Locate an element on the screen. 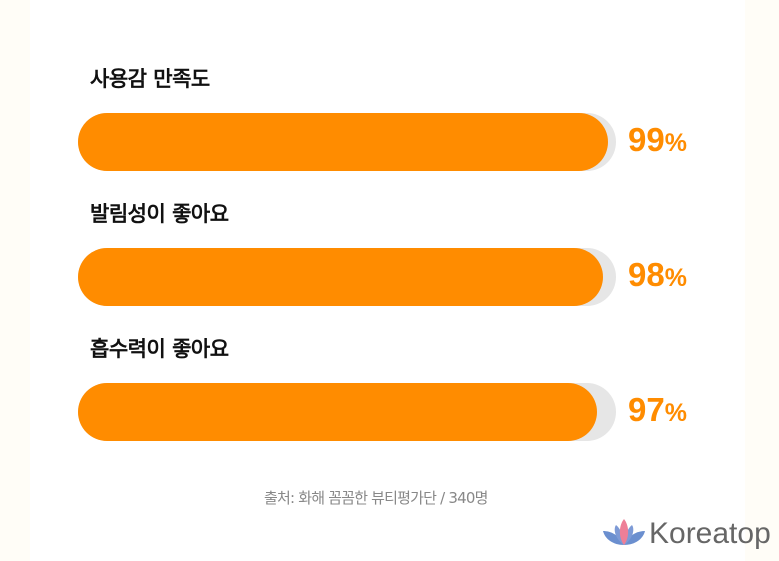 The width and height of the screenshot is (779, 561). bar-value-label: 98% is located at coordinates (657, 275).